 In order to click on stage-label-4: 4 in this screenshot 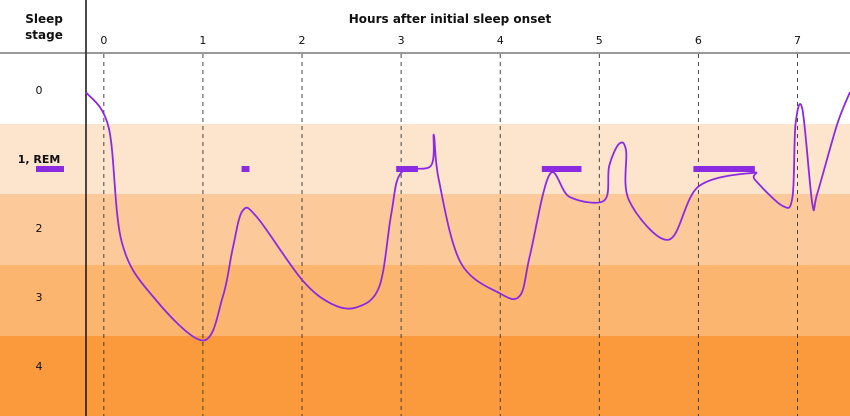, I will do `click(39, 366)`.